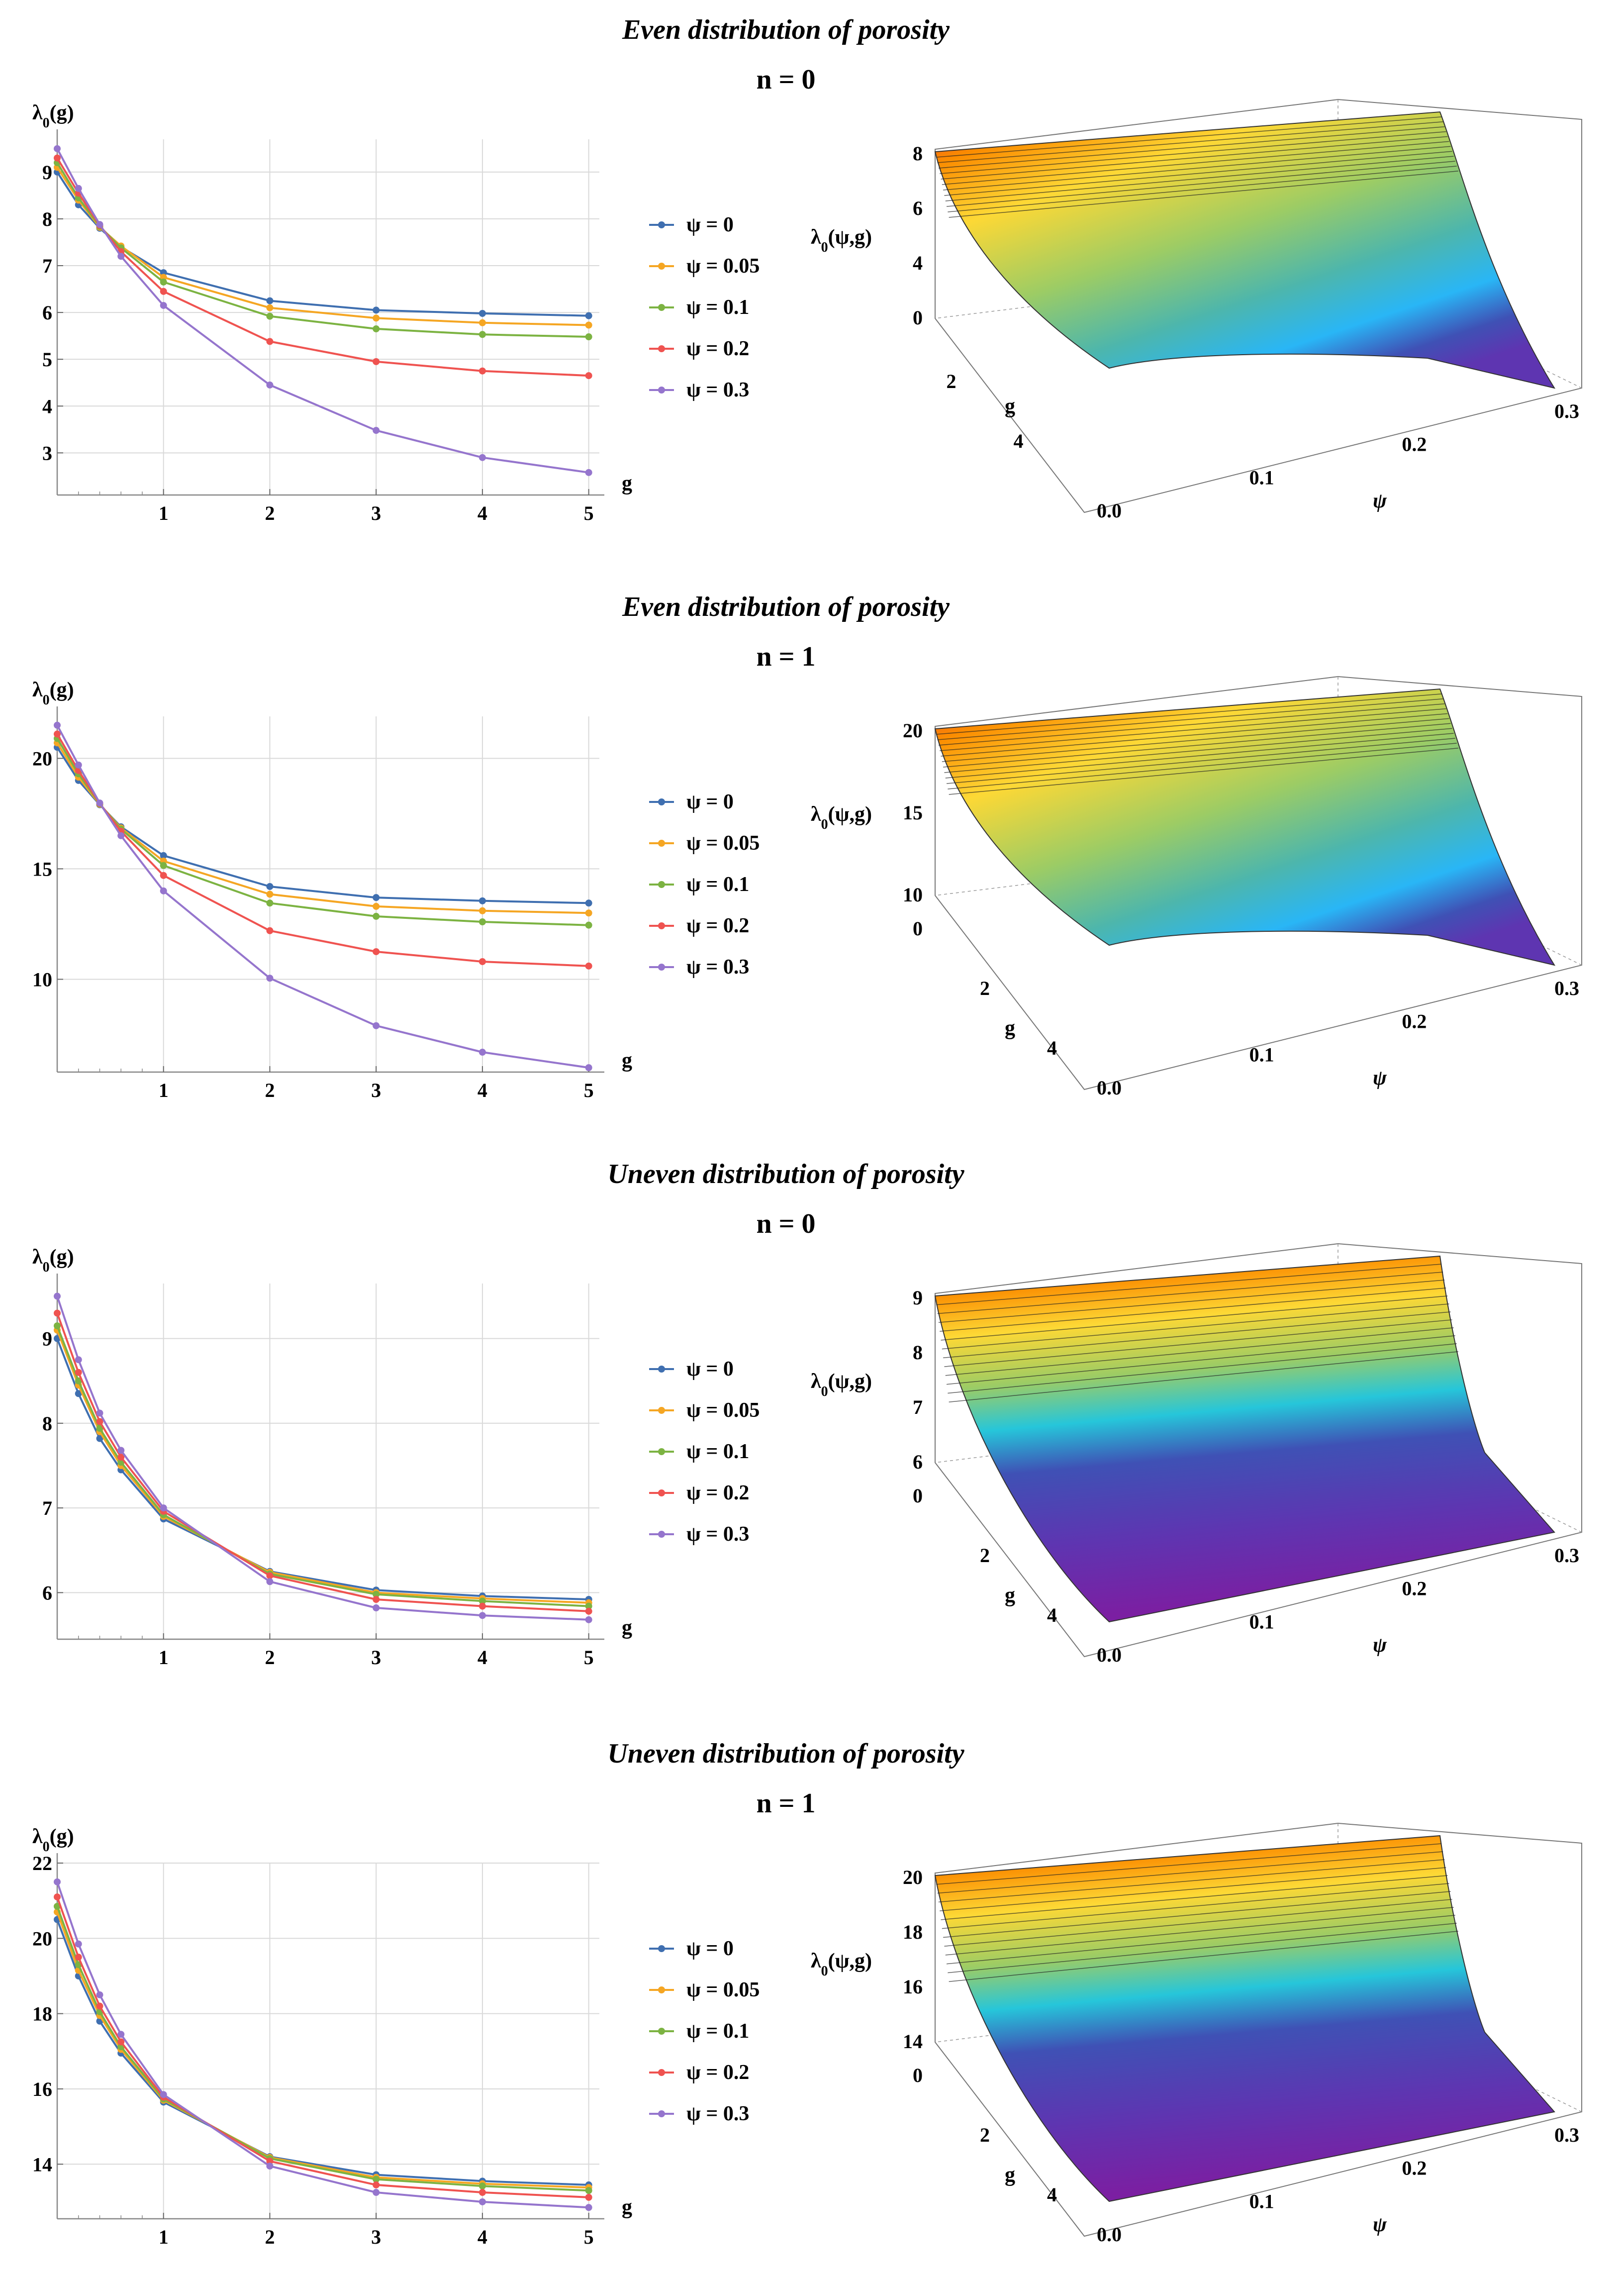 Image resolution: width=1624 pixels, height=2272 pixels. What do you see at coordinates (1052, 1048) in the screenshot?
I see `surface-g-tick: 4` at bounding box center [1052, 1048].